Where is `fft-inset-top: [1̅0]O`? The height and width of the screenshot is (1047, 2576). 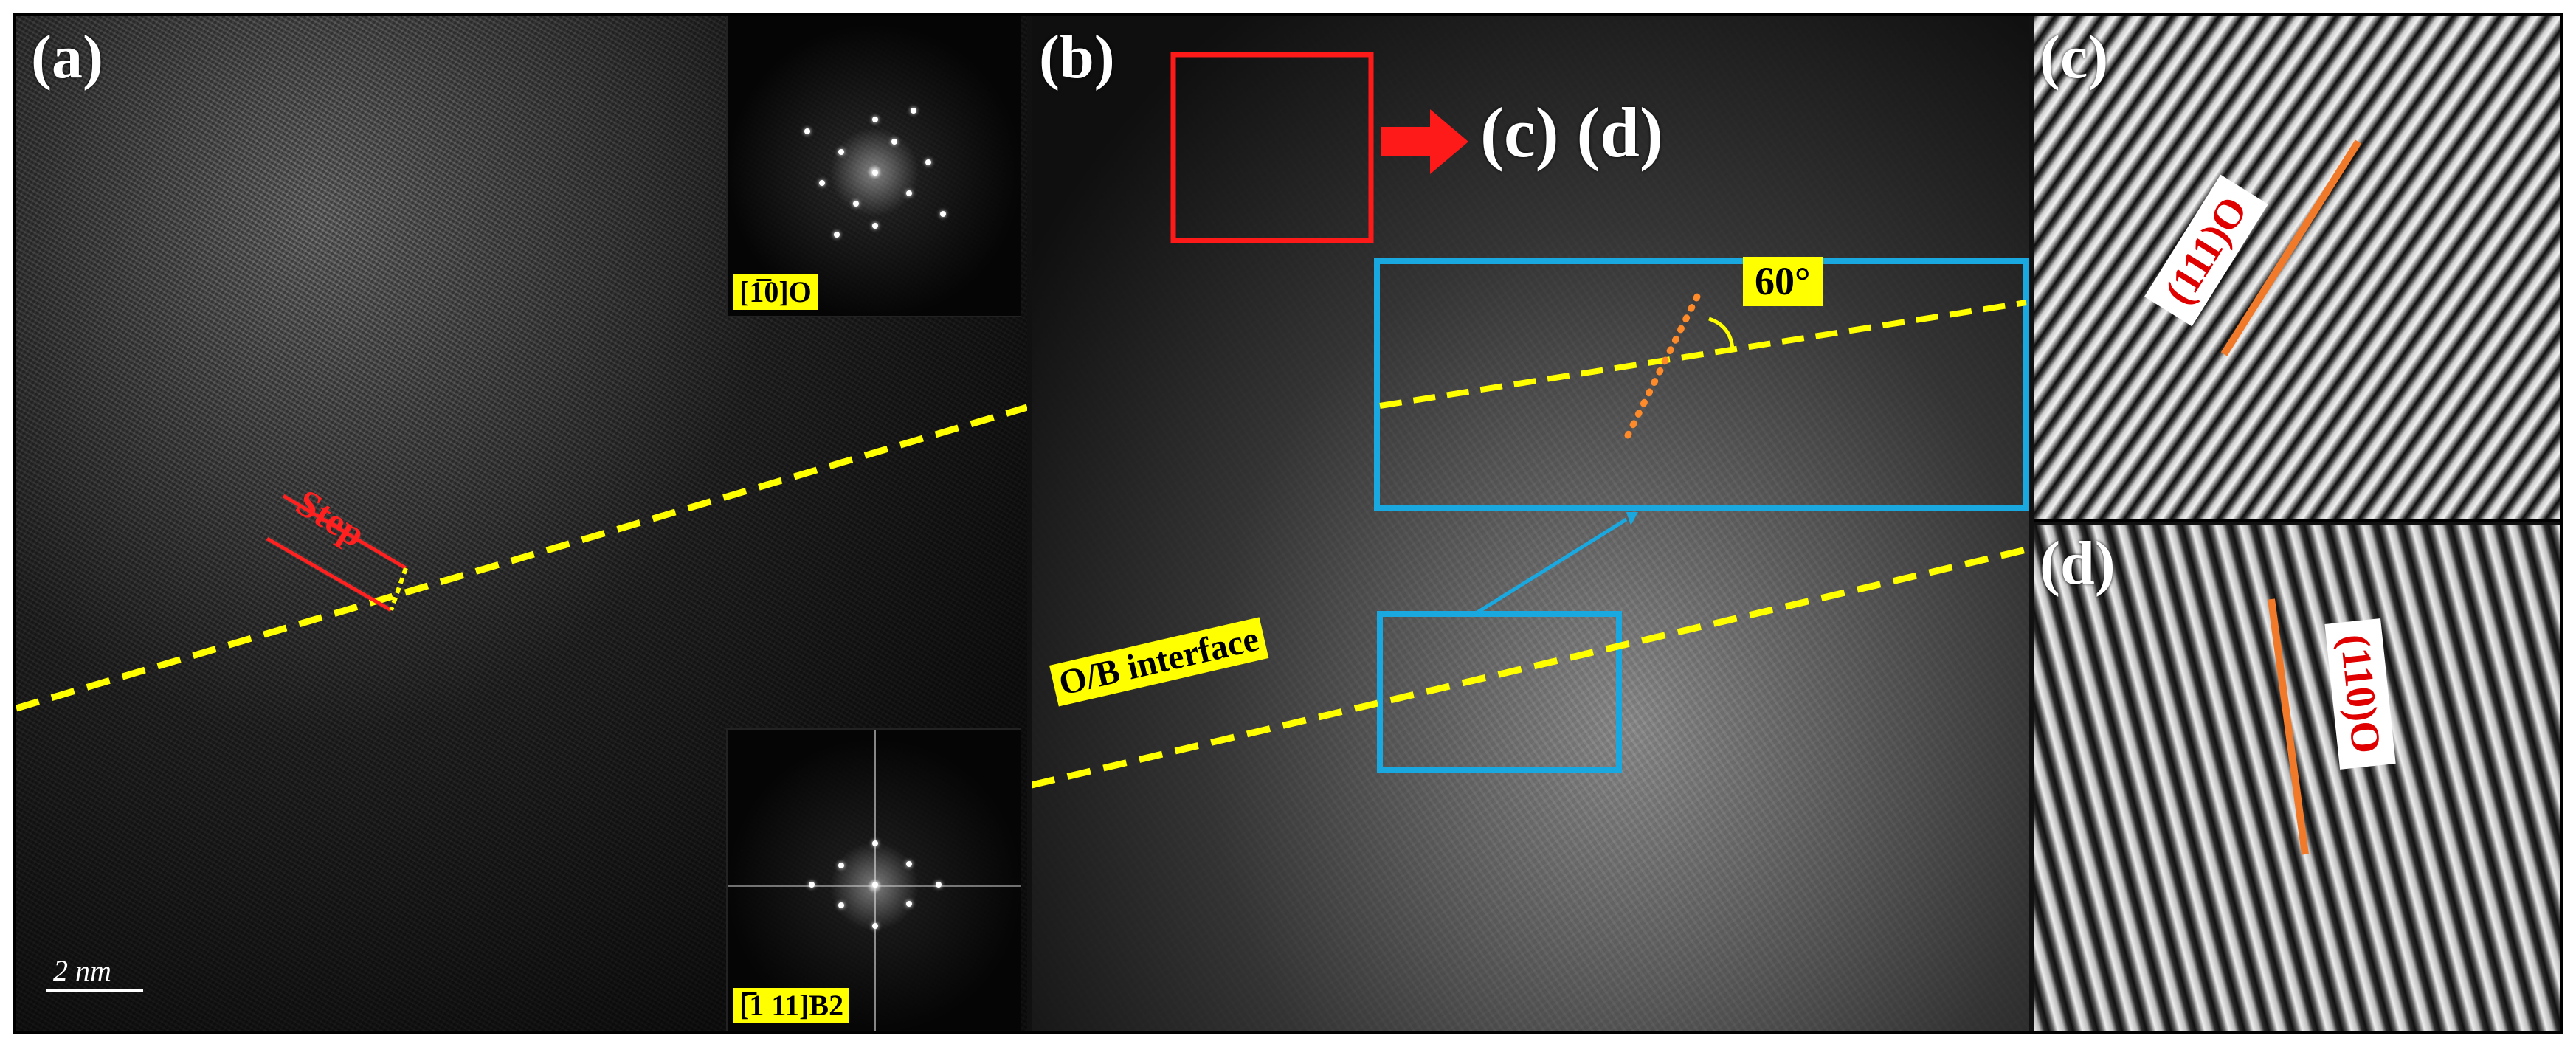 fft-inset-top: [1̅0]O is located at coordinates (874, 166).